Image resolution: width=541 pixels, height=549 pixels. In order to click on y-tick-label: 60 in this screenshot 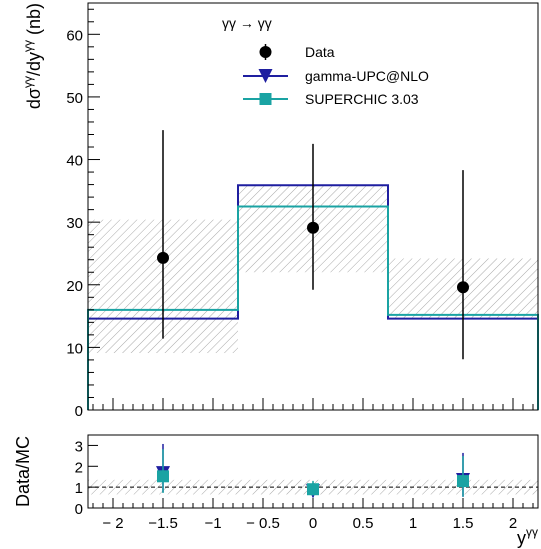, I will do `click(74, 35)`.